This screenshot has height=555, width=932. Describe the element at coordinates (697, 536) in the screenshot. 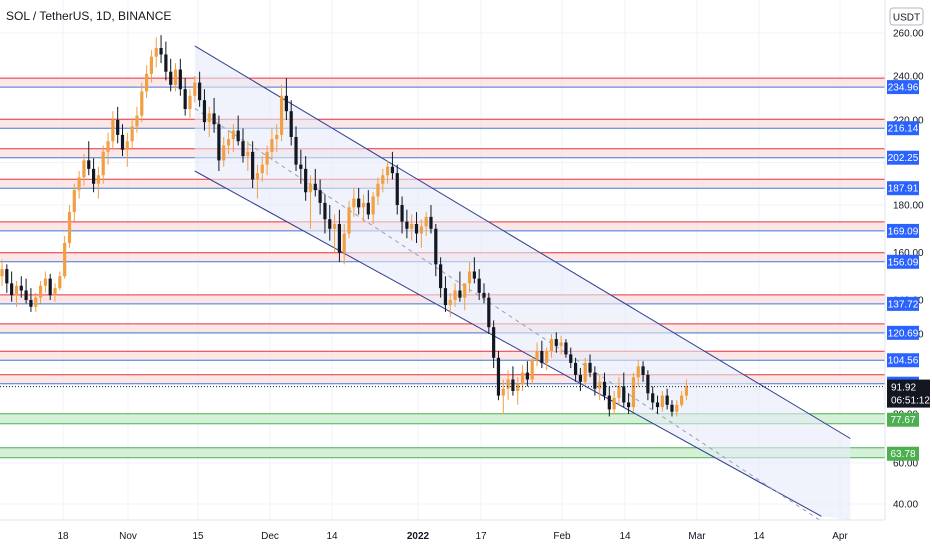

I see `x-tick-label: Mar` at that location.